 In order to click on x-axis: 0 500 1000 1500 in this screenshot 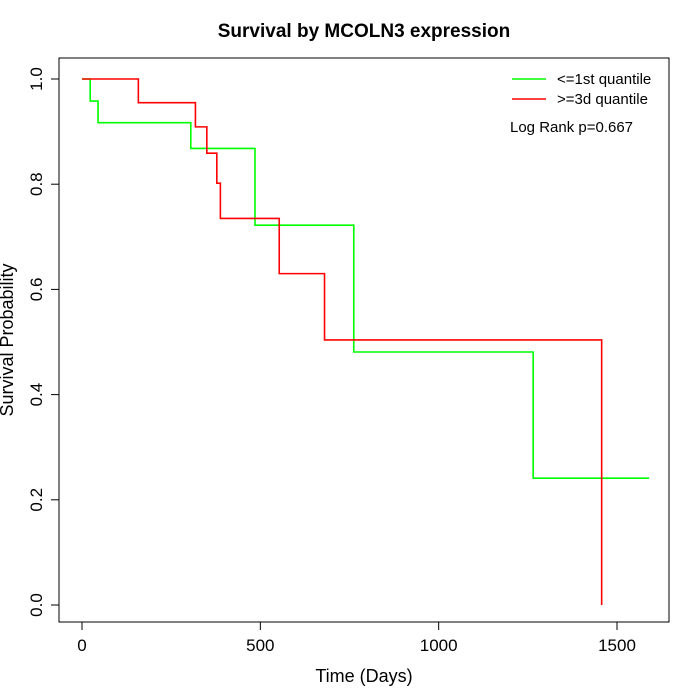, I will do `click(356, 638)`.